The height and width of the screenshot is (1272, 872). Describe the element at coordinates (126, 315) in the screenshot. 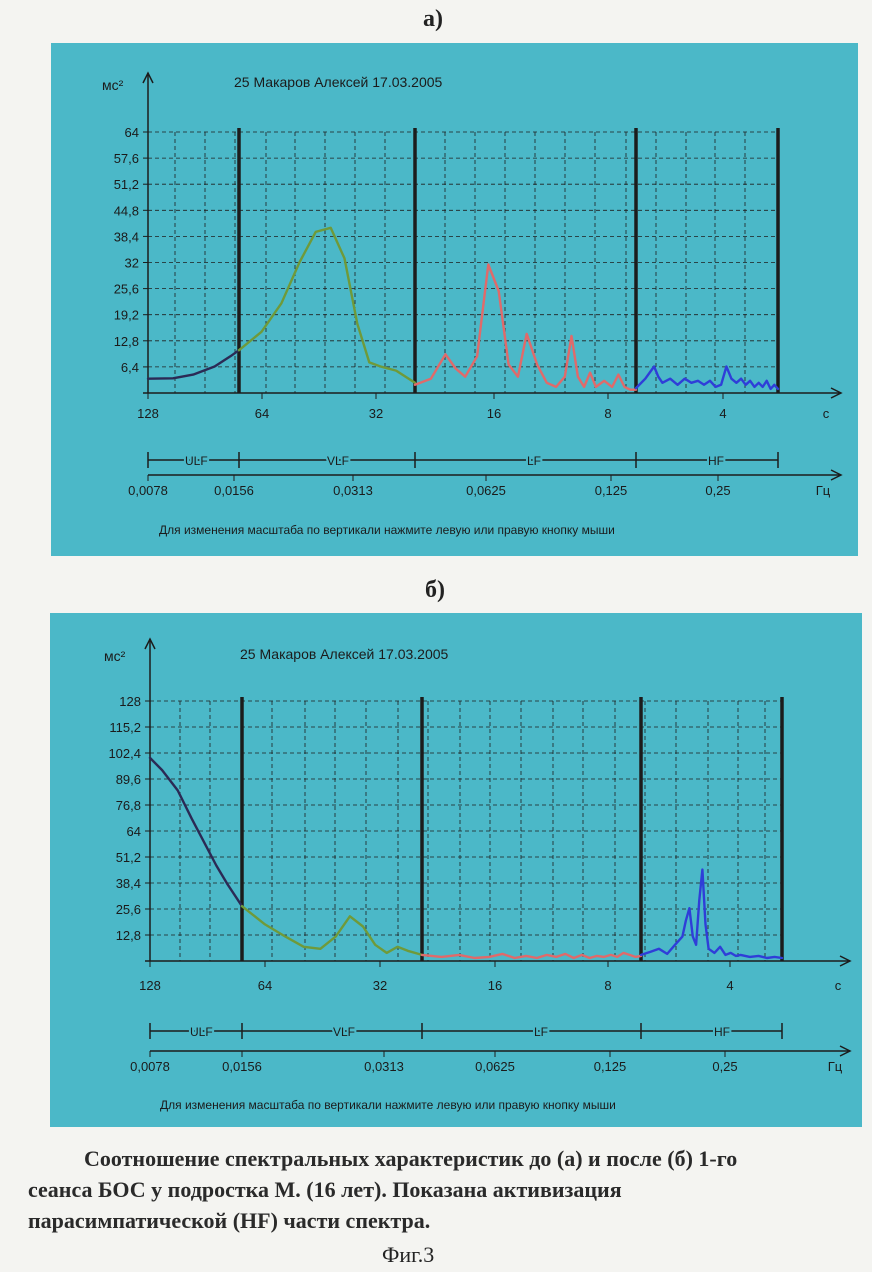

I see `y-tick-label: 19,2` at that location.